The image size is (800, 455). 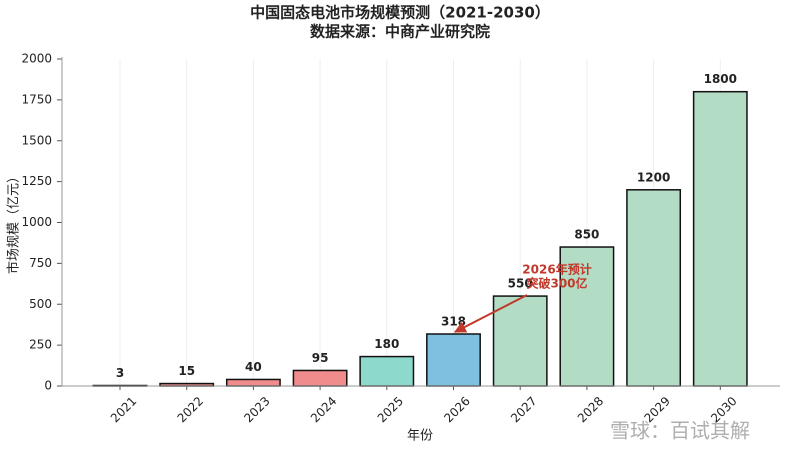 I want to click on value-label: 850, so click(x=586, y=235).